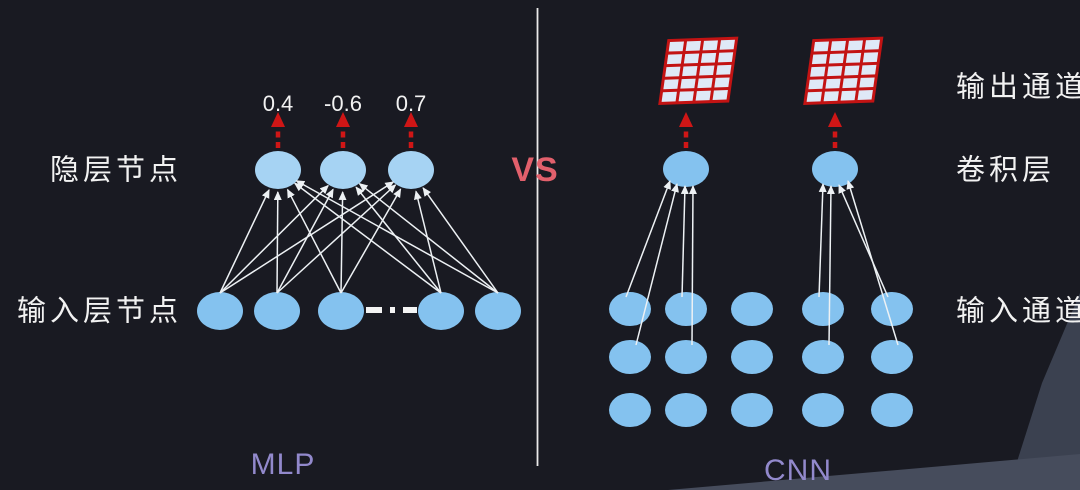  What do you see at coordinates (278, 103) in the screenshot?
I see `weight-value-1: 0.4` at bounding box center [278, 103].